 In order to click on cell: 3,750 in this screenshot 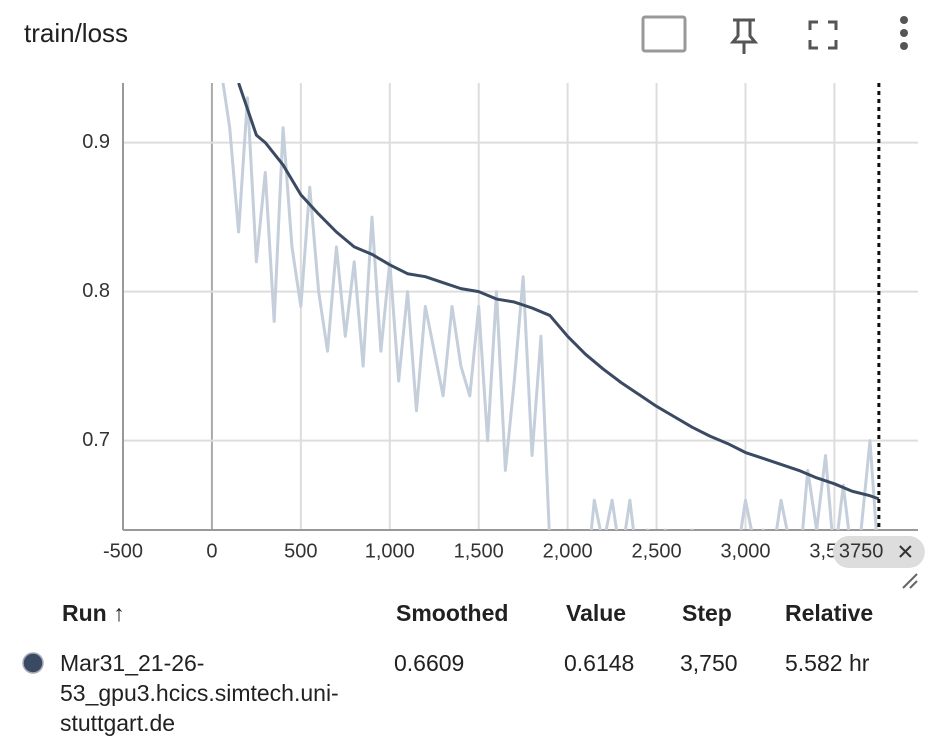, I will do `click(709, 663)`.